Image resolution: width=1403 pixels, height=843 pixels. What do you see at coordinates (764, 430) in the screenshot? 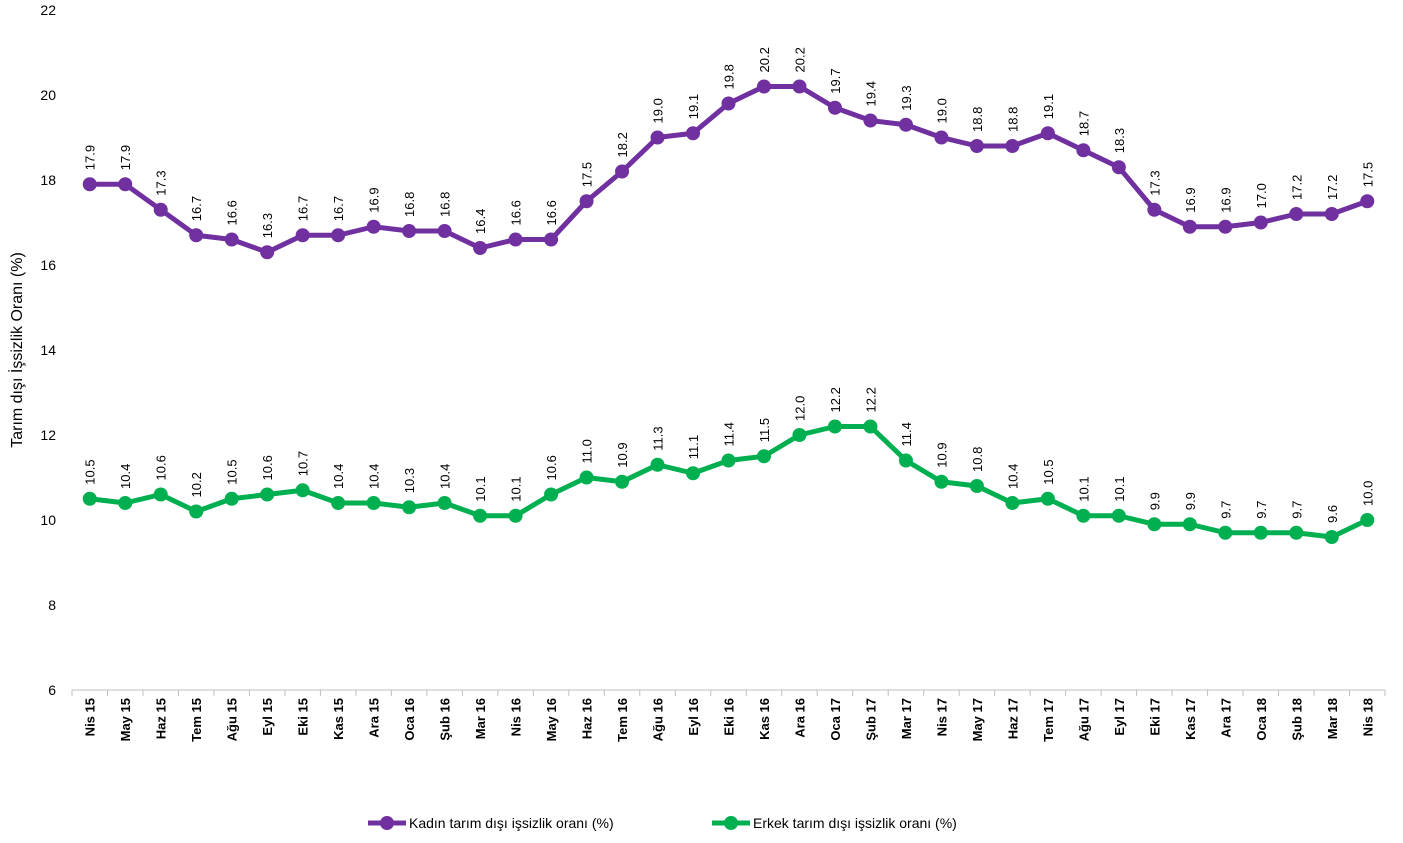
I see `data-label: 11.5` at bounding box center [764, 430].